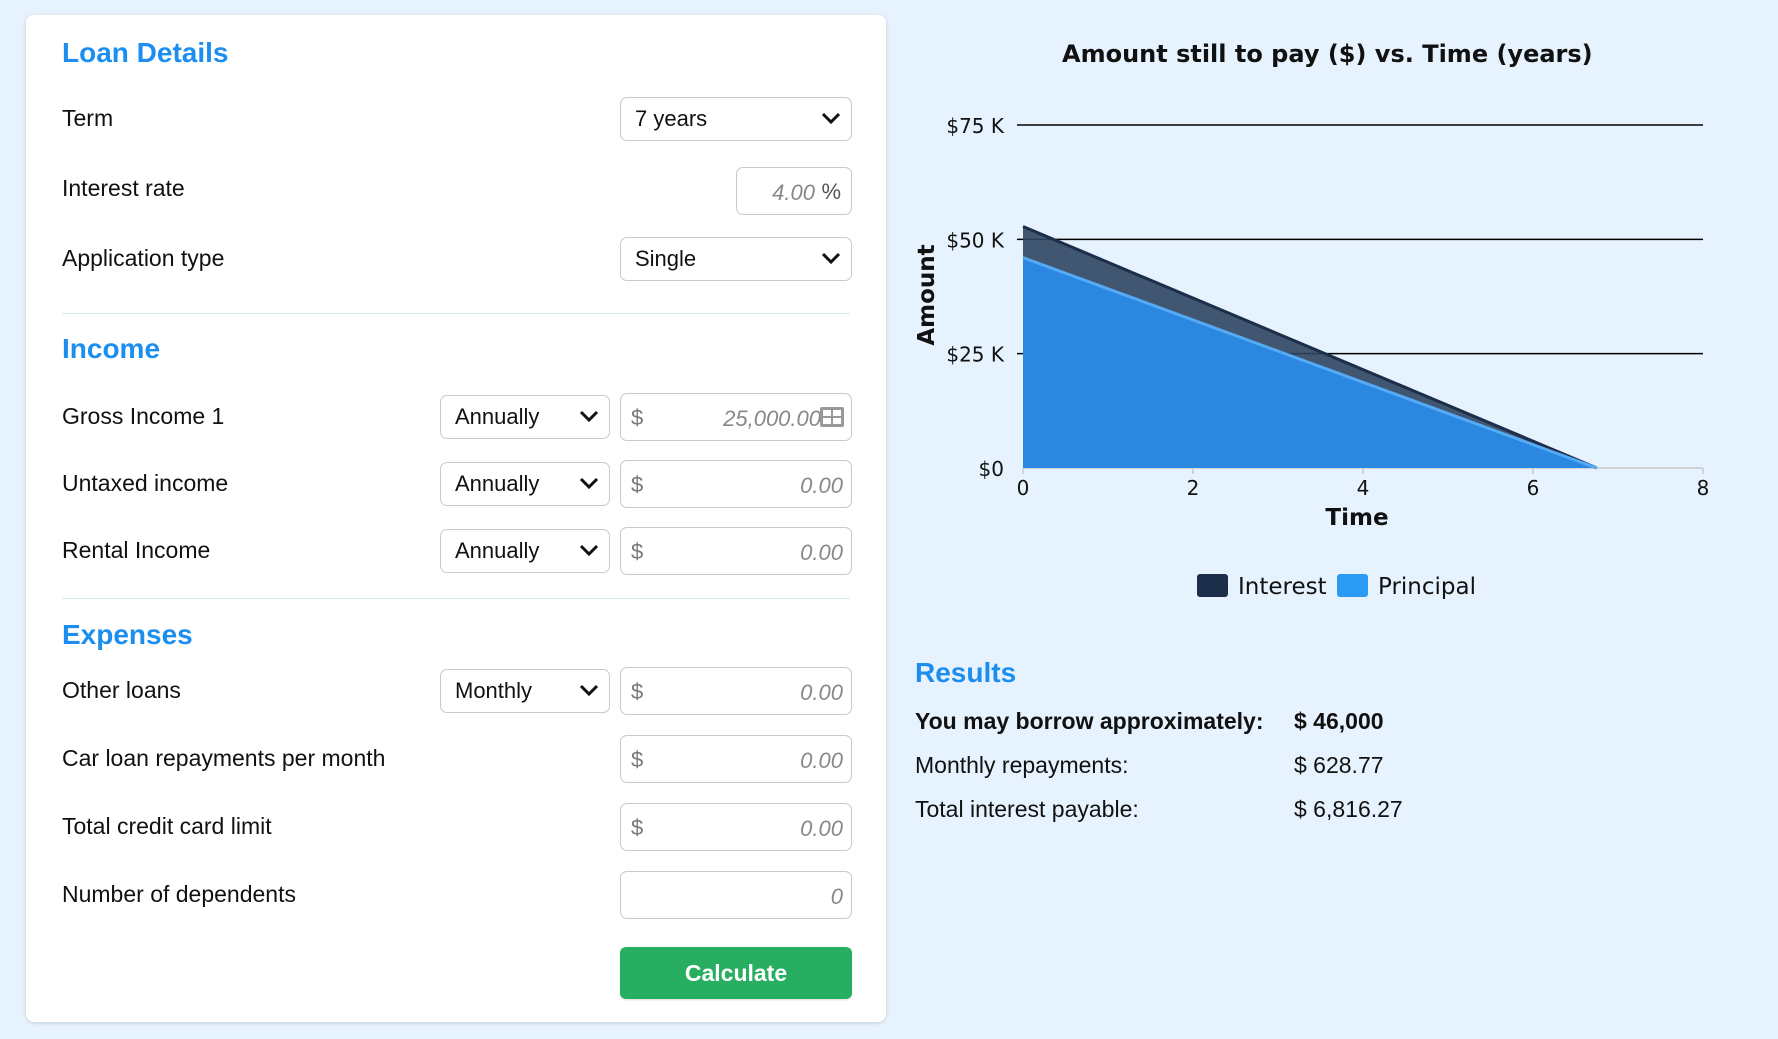 Image resolution: width=1778 pixels, height=1039 pixels. I want to click on chart-title: Amount still to pay ($) vs. Time (years), so click(1327, 54).